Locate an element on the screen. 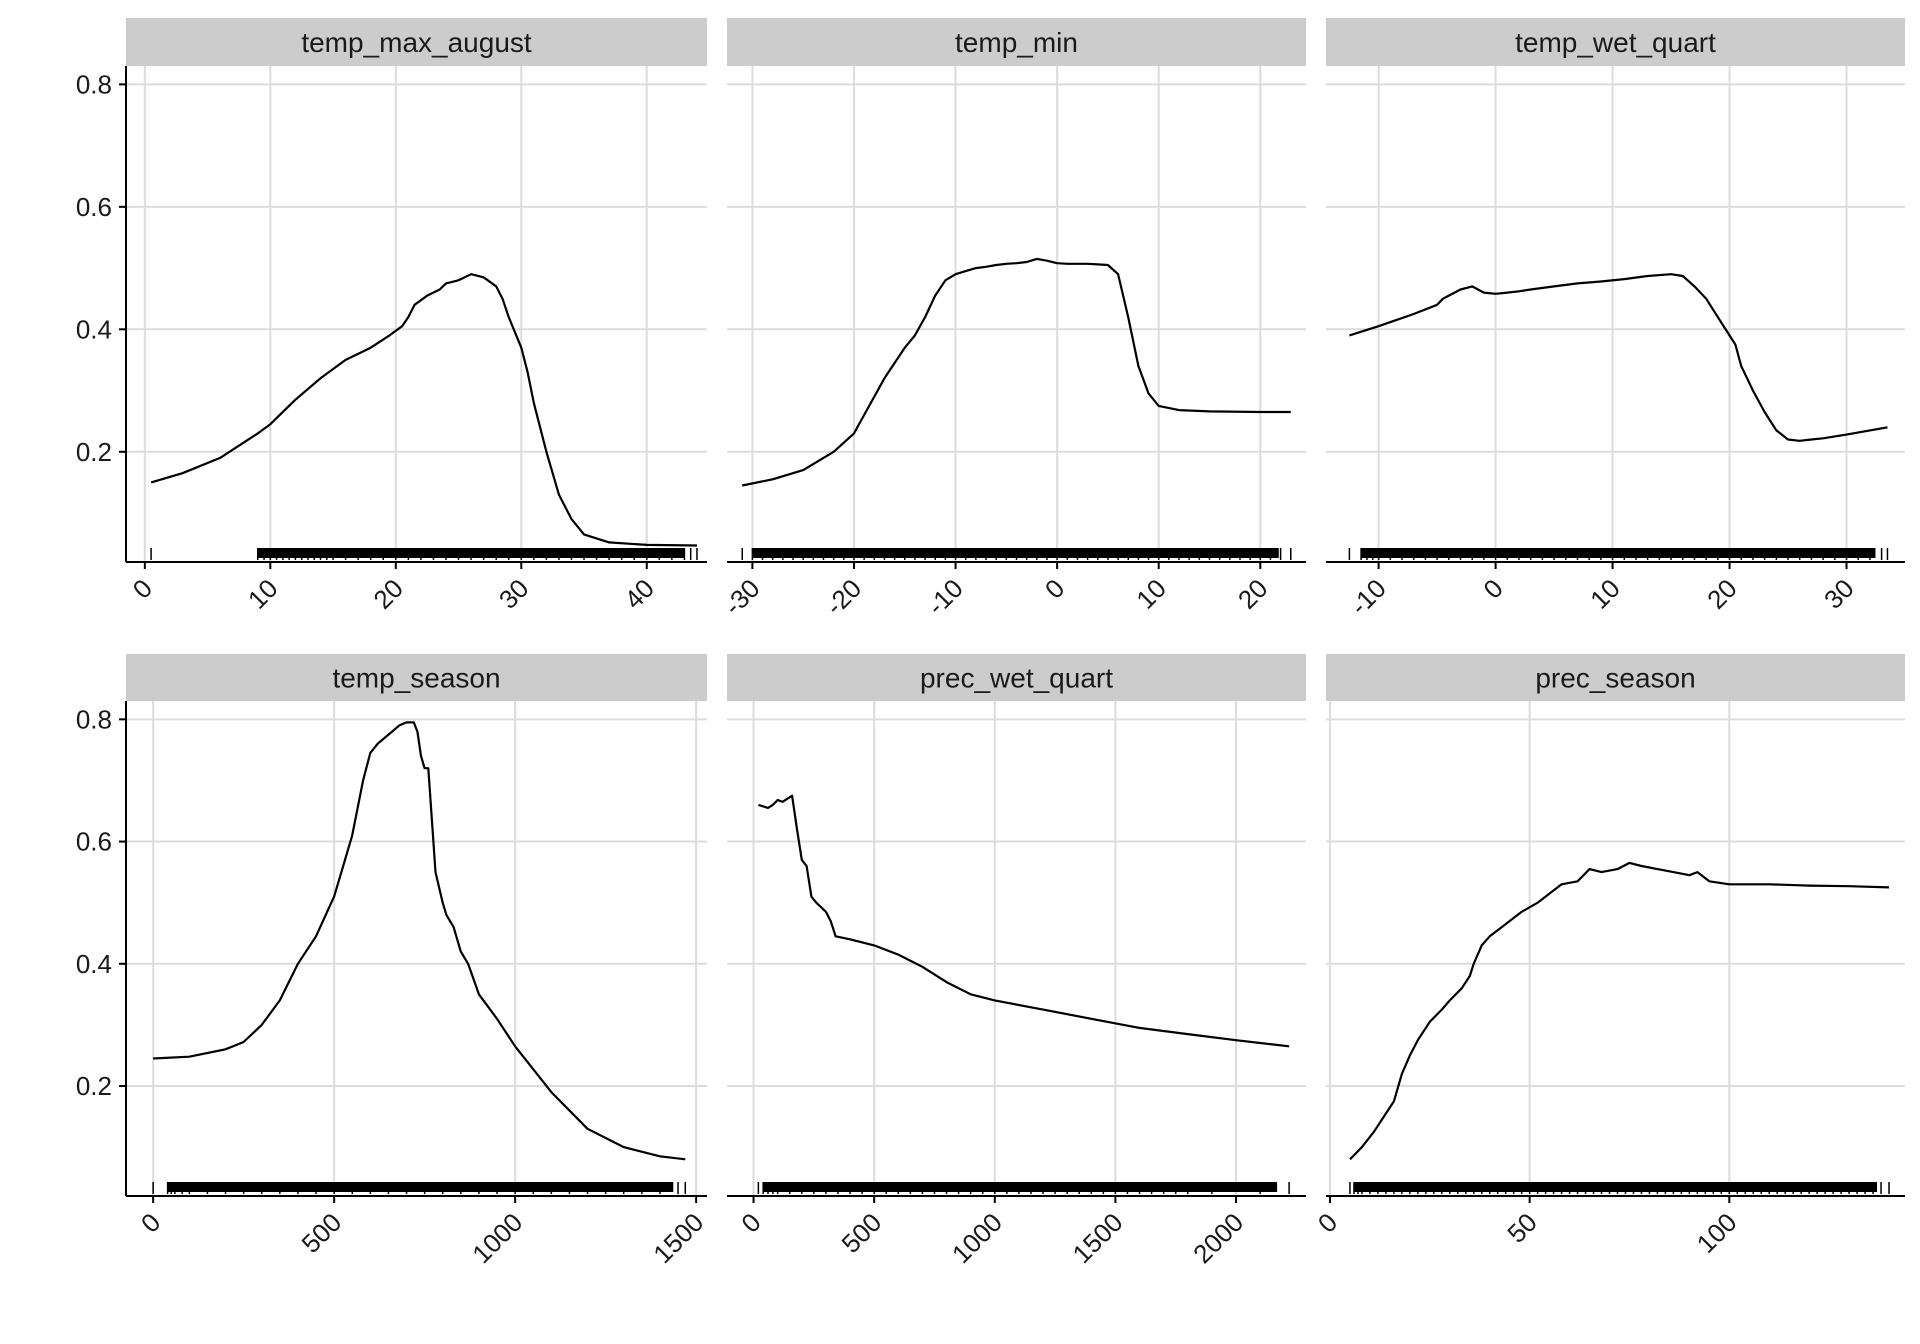 Image resolution: width=1920 pixels, height=1344 pixels. panel-temp_min: temp_min -30 -20 -10 0 10 20 is located at coordinates (1012, 319).